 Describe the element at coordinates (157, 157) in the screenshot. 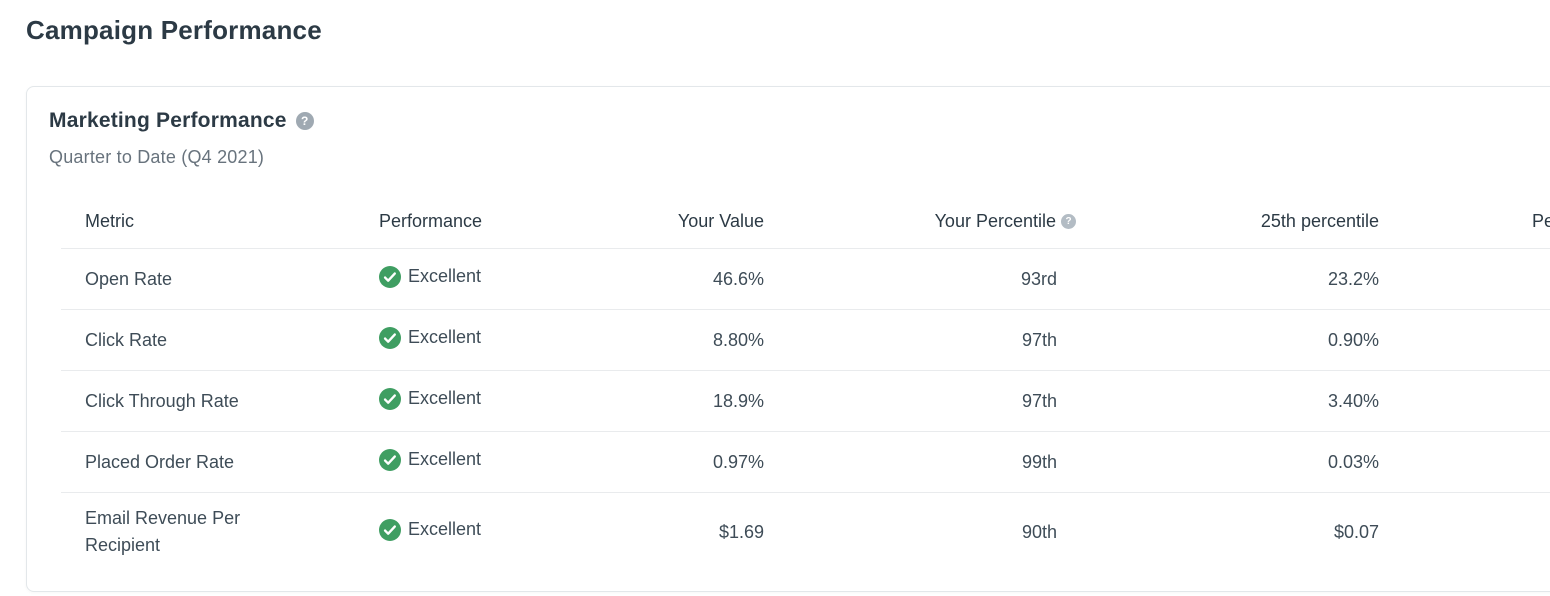

I see `card-subtitle: Quarter to Date (Q4 2021)` at that location.